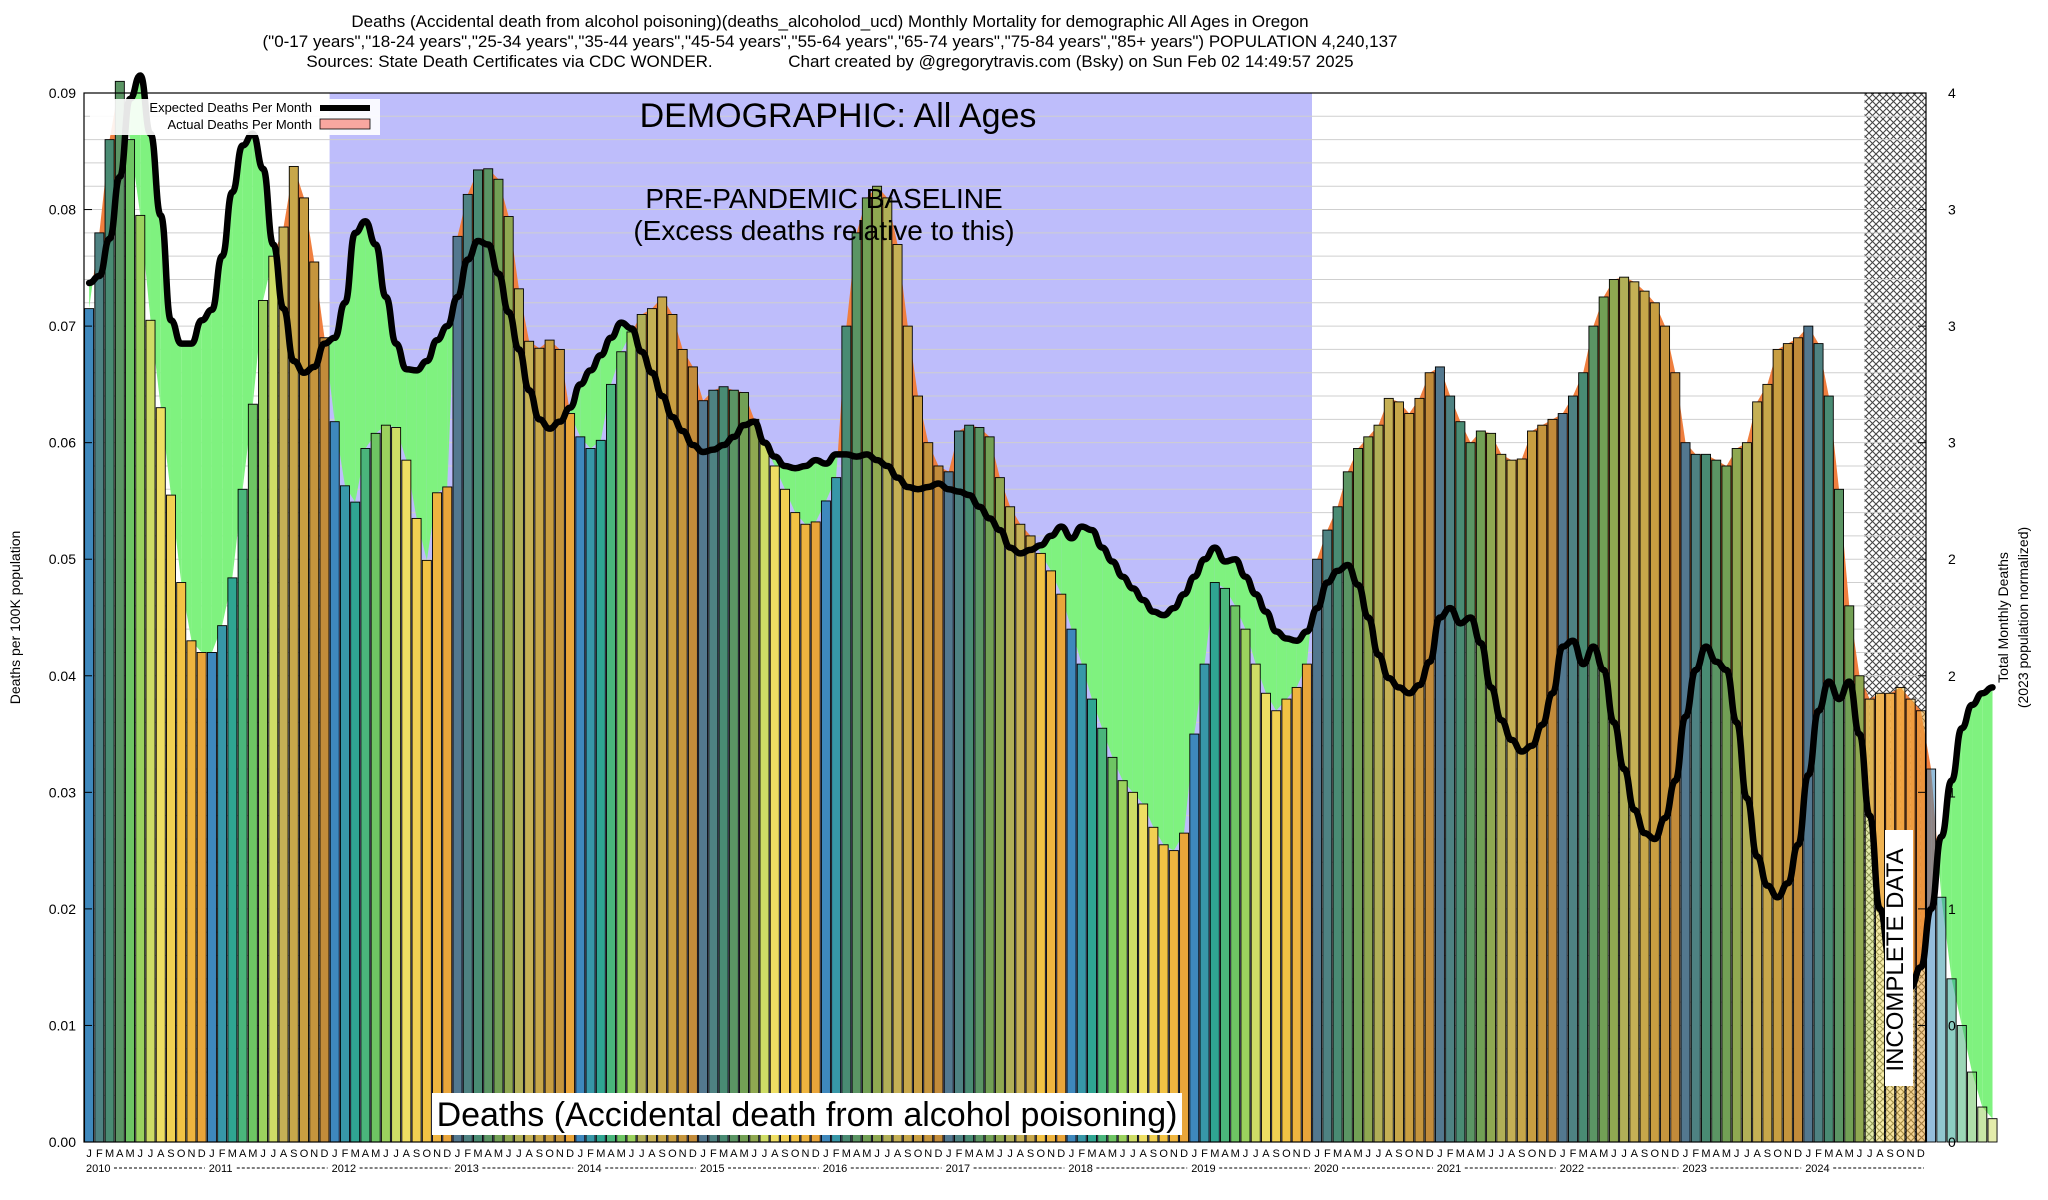 This screenshot has height=1200, width=2048. I want to click on y-tick-label: 0.09, so click(62, 93).